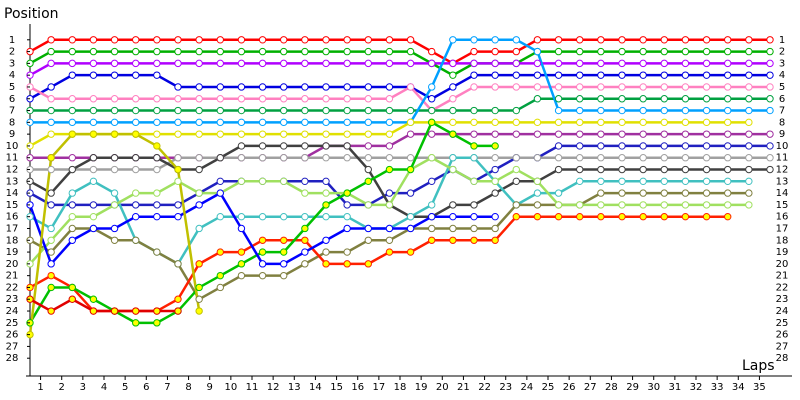 This screenshot has width=800, height=400. I want to click on x-tick-label: 6, so click(146, 387).